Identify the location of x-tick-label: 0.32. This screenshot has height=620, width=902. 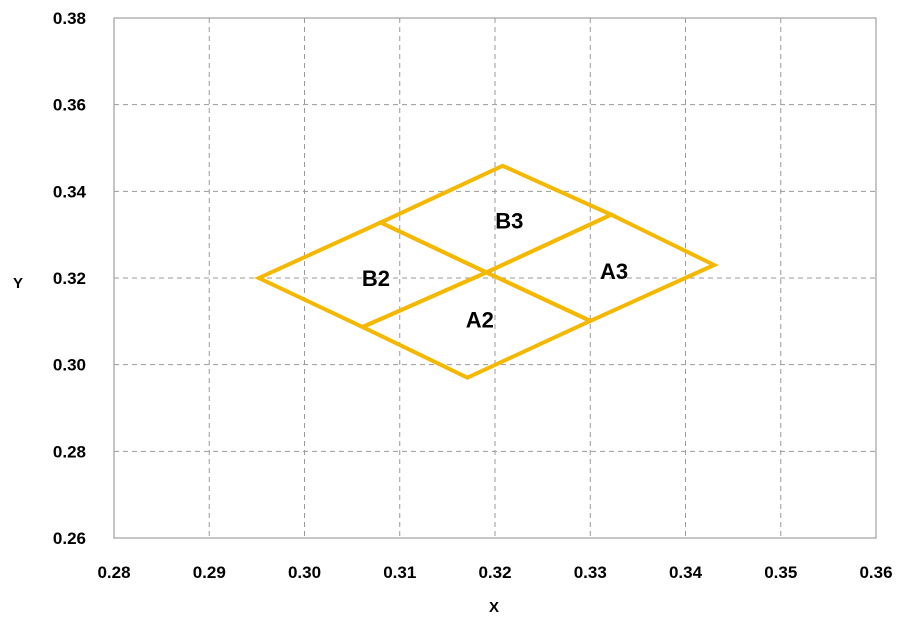
(494, 572).